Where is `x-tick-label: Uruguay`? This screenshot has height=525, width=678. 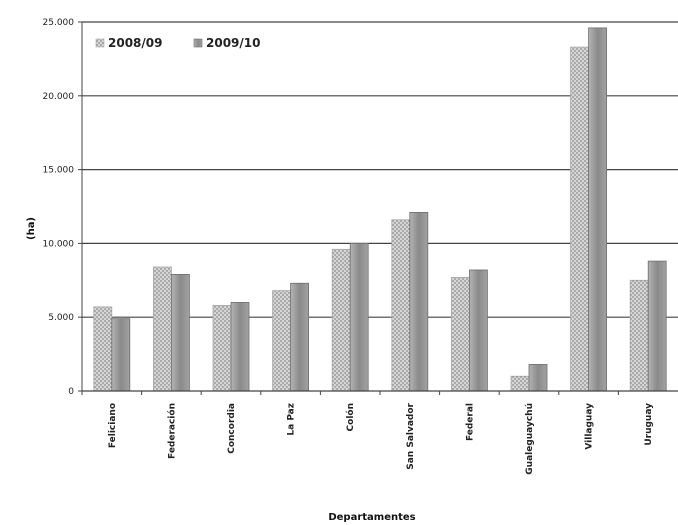 x-tick-label: Uruguay is located at coordinates (649, 424).